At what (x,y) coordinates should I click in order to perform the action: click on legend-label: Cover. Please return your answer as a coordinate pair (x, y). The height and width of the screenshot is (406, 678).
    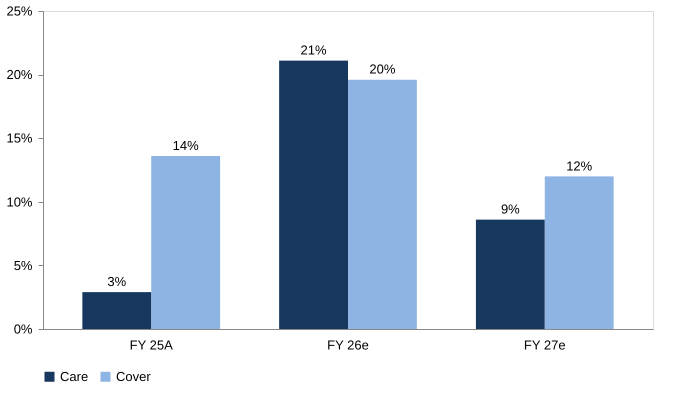
    Looking at the image, I should click on (134, 376).